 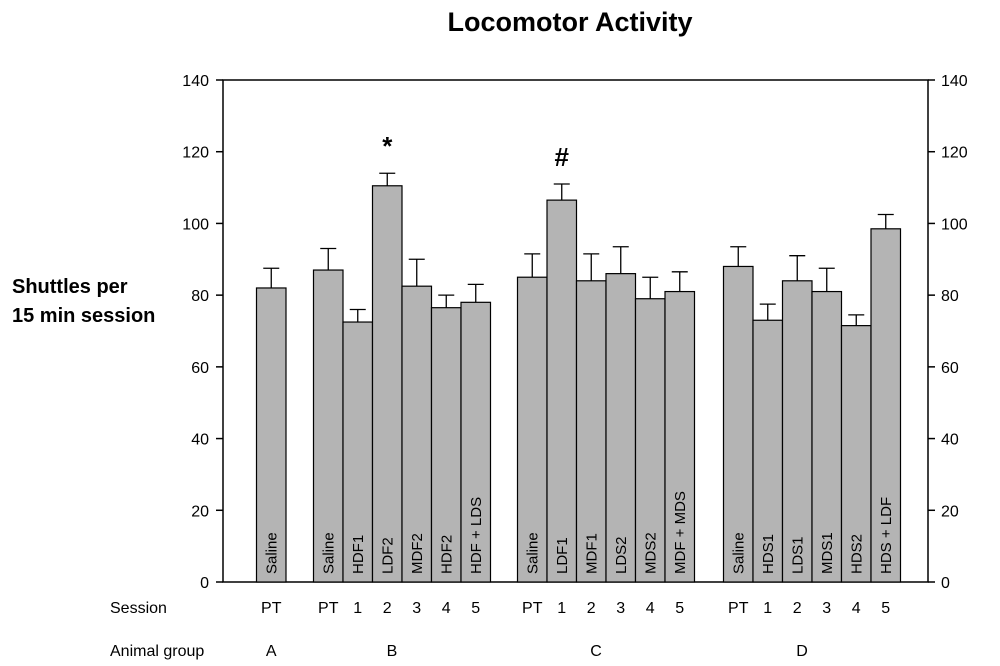 What do you see at coordinates (204, 583) in the screenshot?
I see `y-tick-label-left: 0` at bounding box center [204, 583].